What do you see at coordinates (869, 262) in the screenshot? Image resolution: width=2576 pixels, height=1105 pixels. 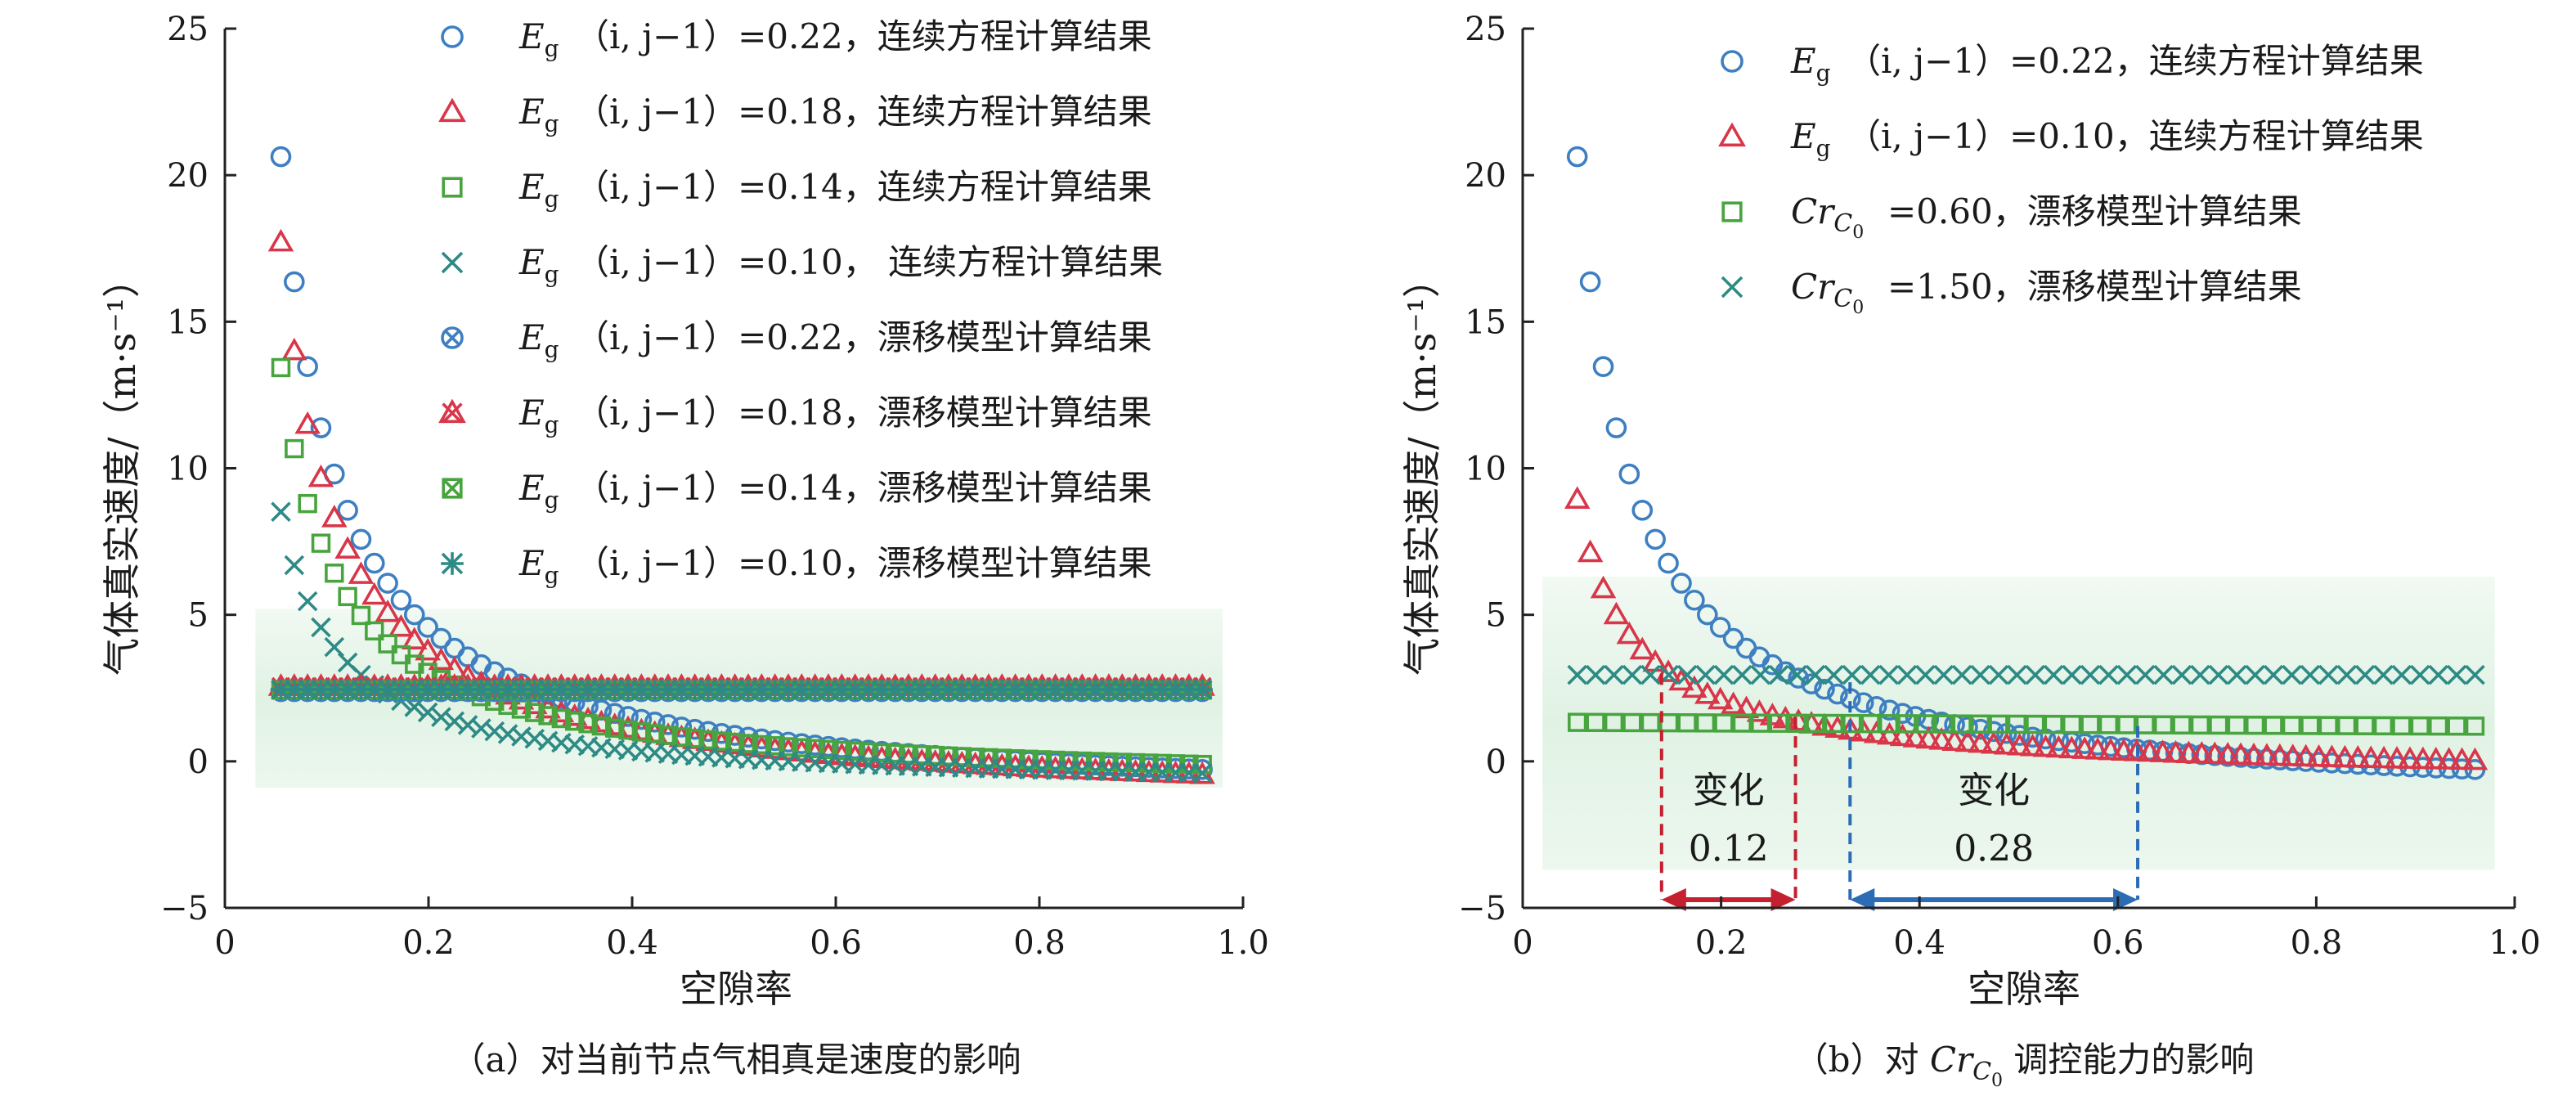 I see `legend-label: （i, j−1）=0.10， 连续方程计算结果` at bounding box center [869, 262].